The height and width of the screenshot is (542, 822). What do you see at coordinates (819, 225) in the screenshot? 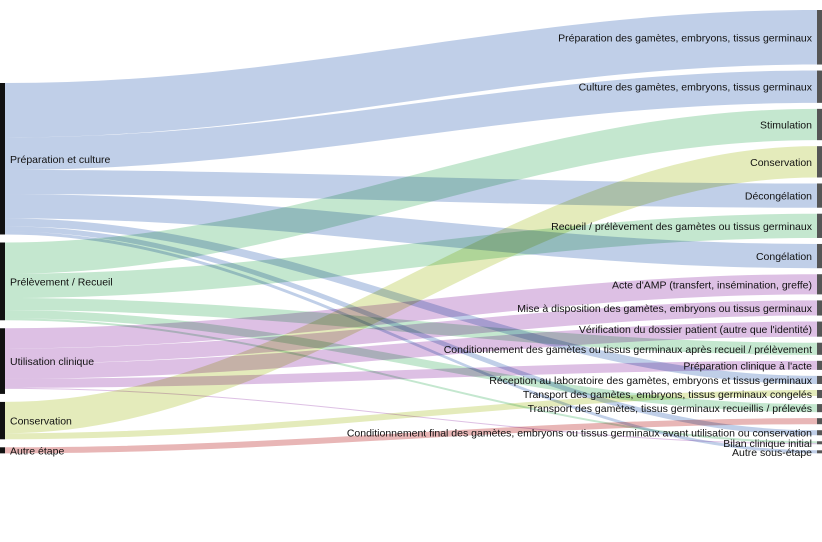
I see `target-node-5-recueil-prelevement-des-gametes-ou-tissu` at bounding box center [819, 225].